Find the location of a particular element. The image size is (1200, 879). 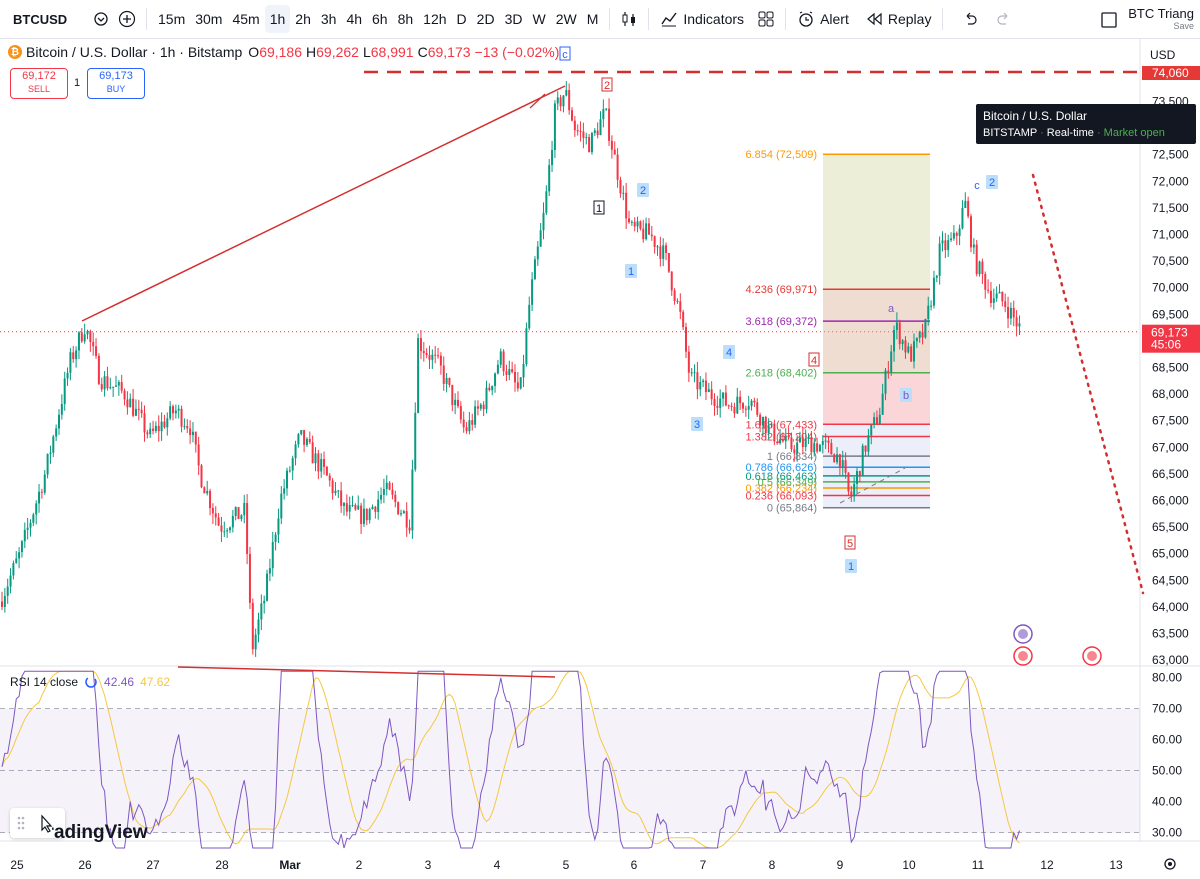

replay-button: Replay is located at coordinates (898, 19).